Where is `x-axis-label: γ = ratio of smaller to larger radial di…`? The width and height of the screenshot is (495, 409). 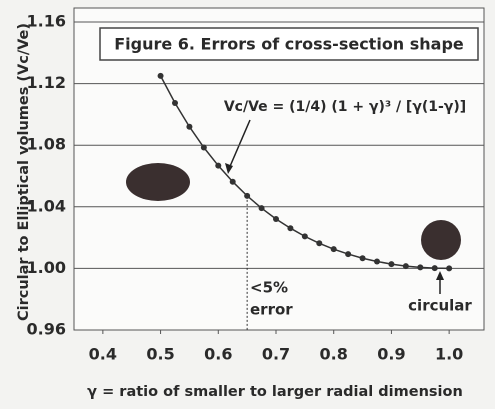 x-axis-label: γ = ratio of smaller to larger radial di… is located at coordinates (275, 392).